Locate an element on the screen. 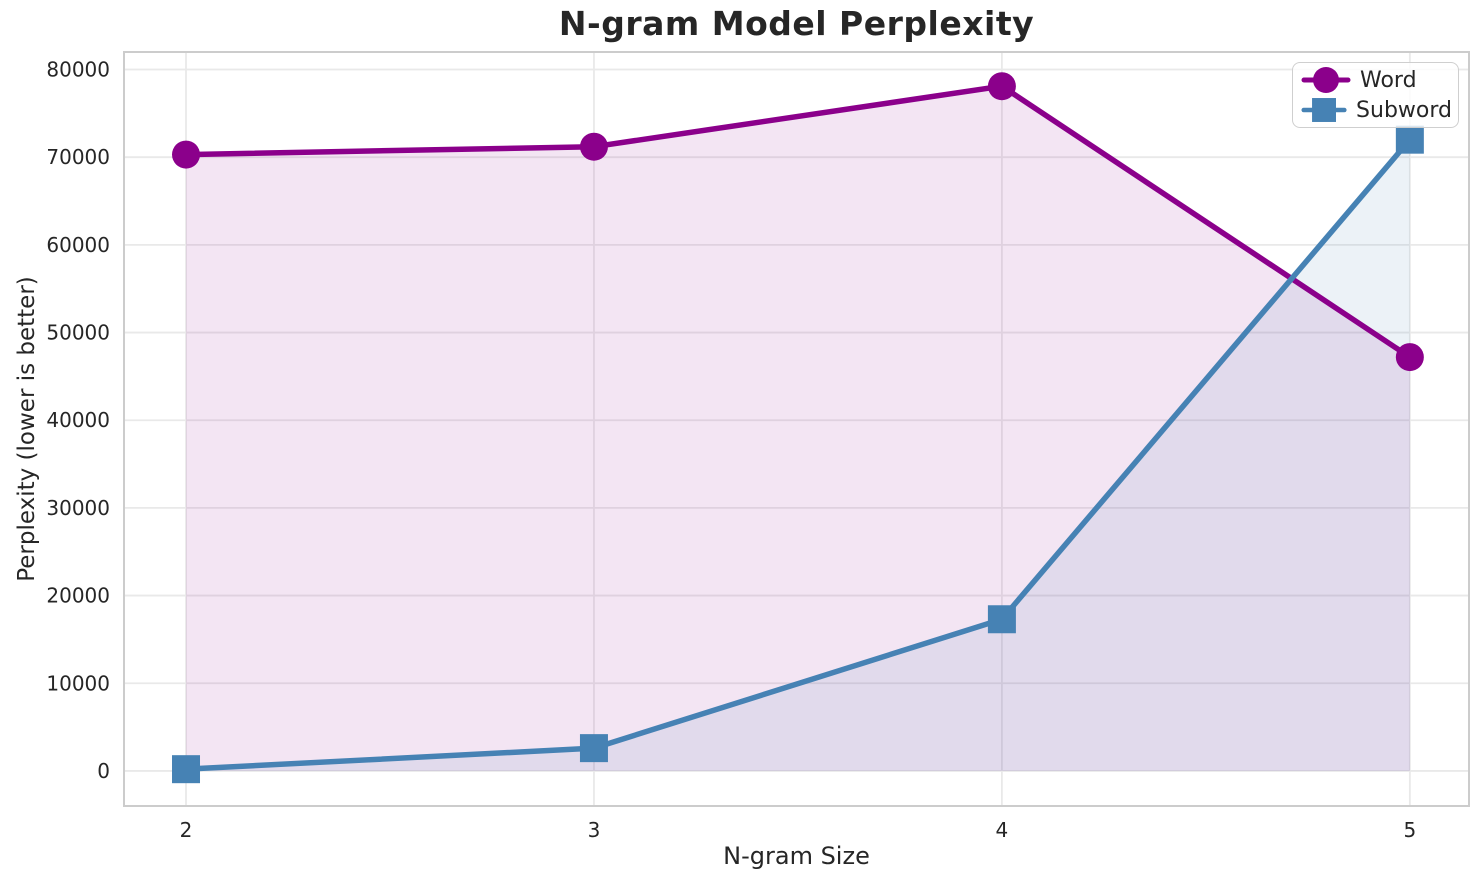 The width and height of the screenshot is (1484, 885). subword-point-x5 is located at coordinates (1409, 139).